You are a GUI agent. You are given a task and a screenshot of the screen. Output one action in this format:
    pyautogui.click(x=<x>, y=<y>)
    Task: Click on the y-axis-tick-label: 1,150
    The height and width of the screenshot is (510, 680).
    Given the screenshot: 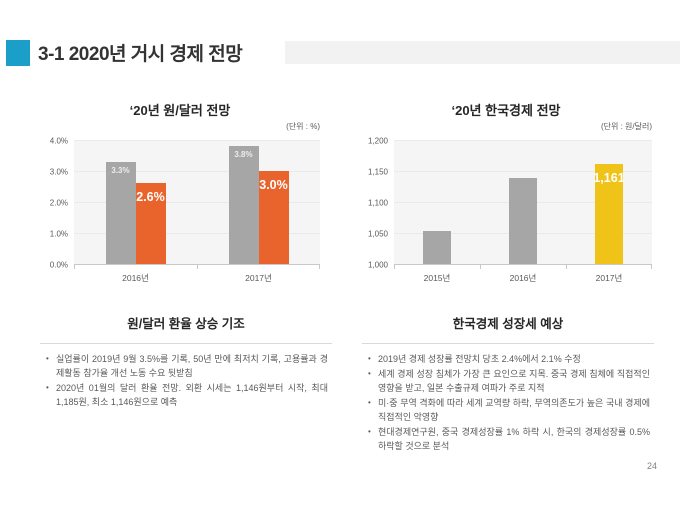 What is the action you would take?
    pyautogui.click(x=377, y=172)
    